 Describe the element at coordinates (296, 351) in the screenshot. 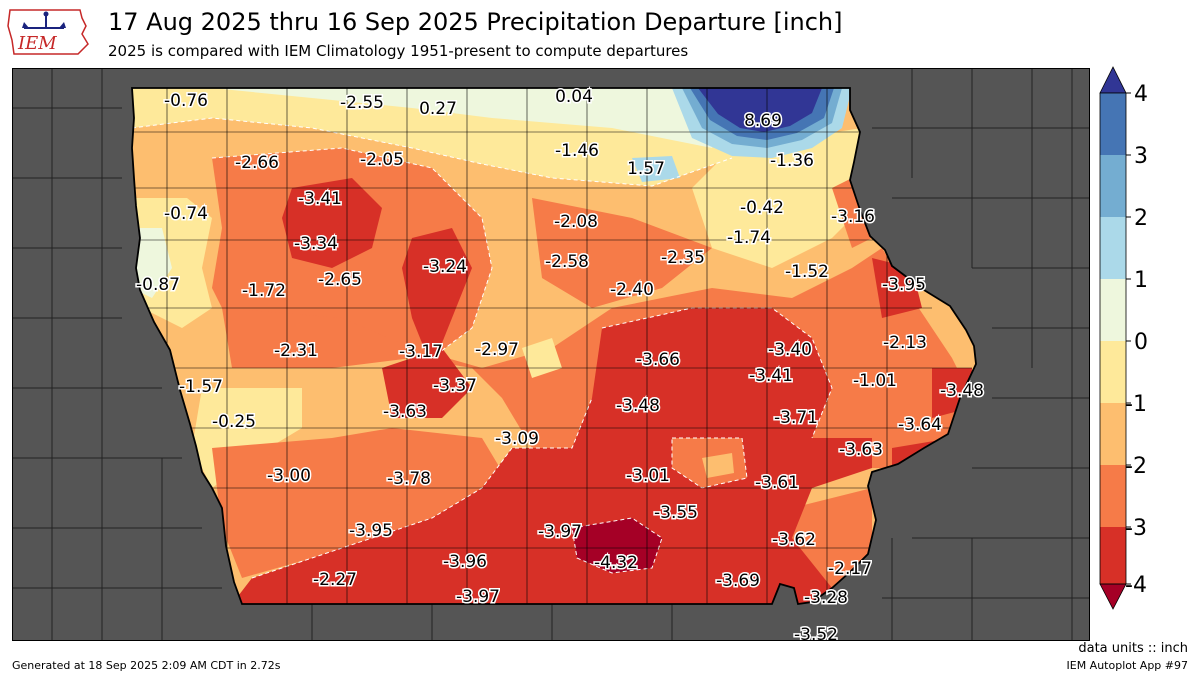

I see `station-value: -2.31` at that location.